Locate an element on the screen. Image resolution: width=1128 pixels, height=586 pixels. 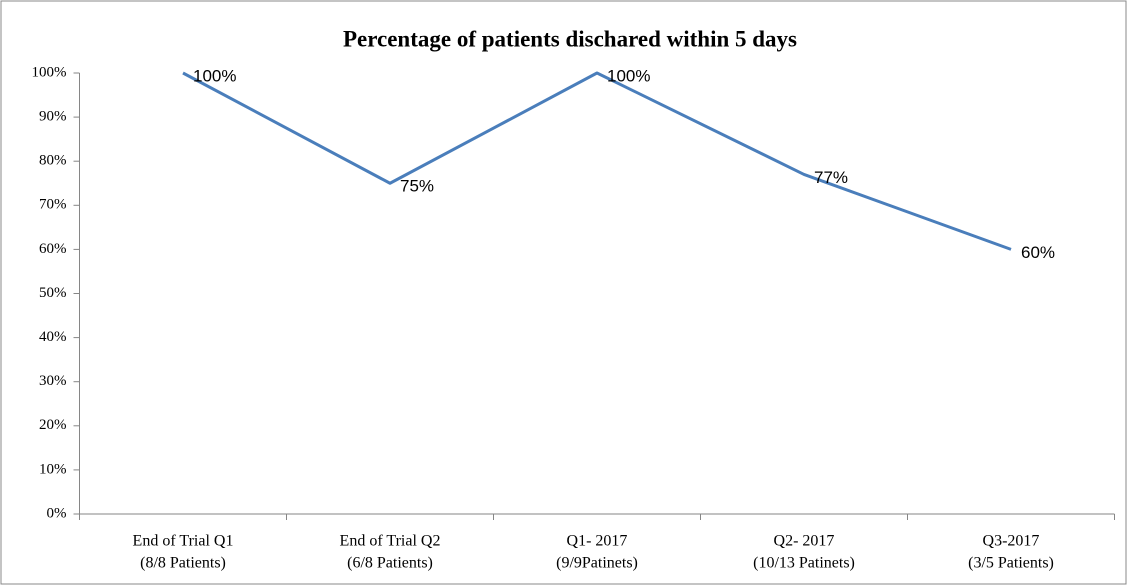
y-tick-label: 90% is located at coordinates (53, 117).